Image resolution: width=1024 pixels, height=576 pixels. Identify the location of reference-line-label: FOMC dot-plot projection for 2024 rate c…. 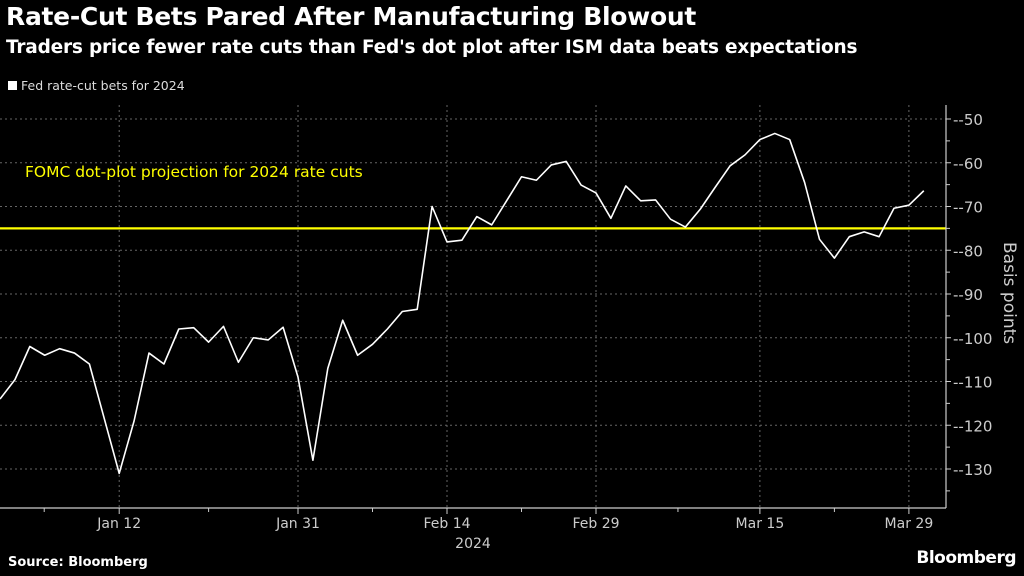
(194, 172).